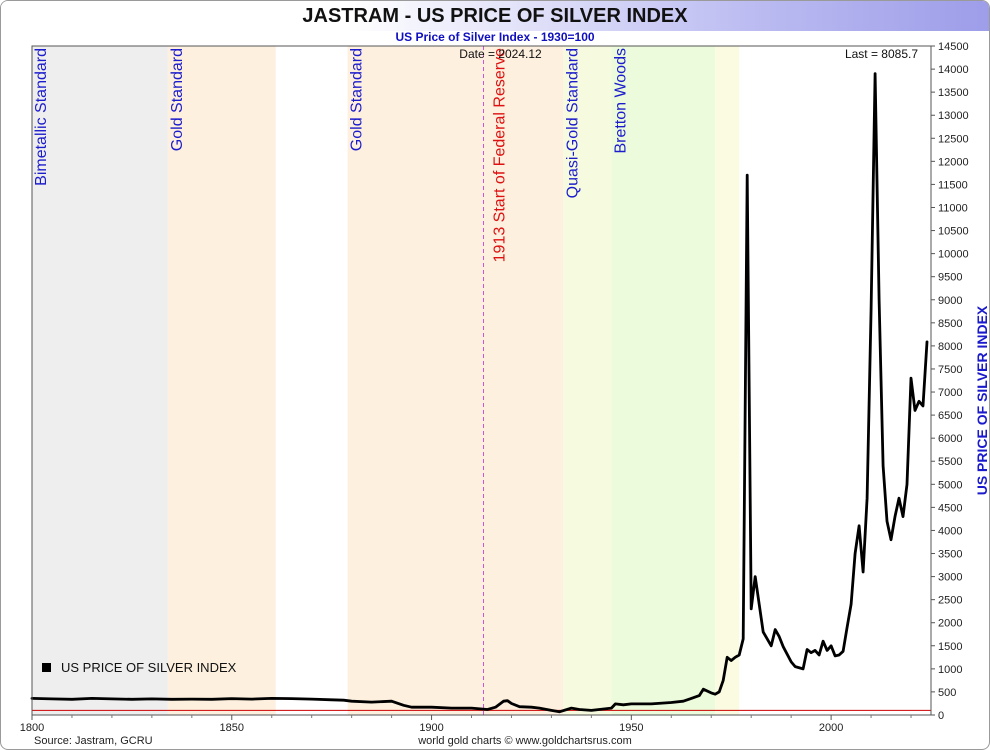  What do you see at coordinates (950, 416) in the screenshot?
I see `y-tick-label: 6500` at bounding box center [950, 416].